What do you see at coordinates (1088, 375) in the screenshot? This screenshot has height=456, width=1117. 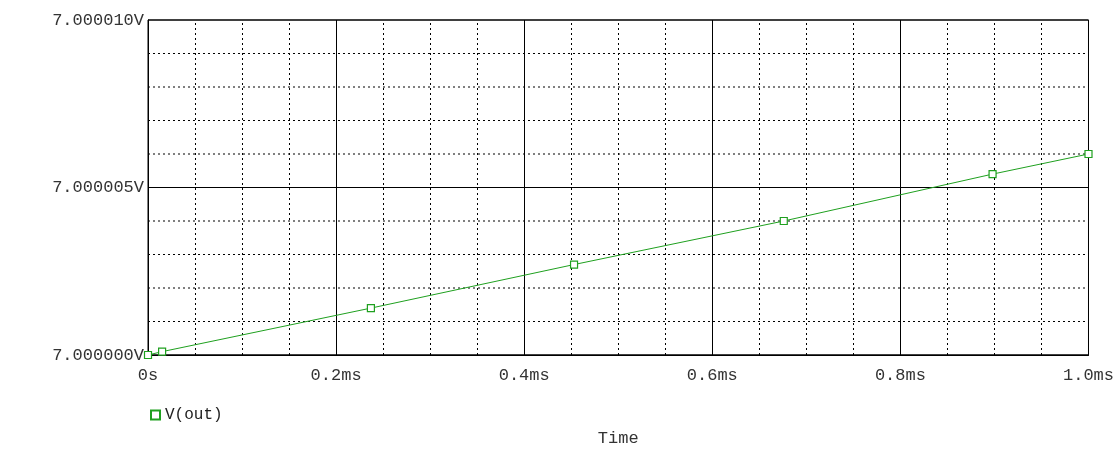 I see `x-tick-label: 1.0ms` at bounding box center [1088, 375].